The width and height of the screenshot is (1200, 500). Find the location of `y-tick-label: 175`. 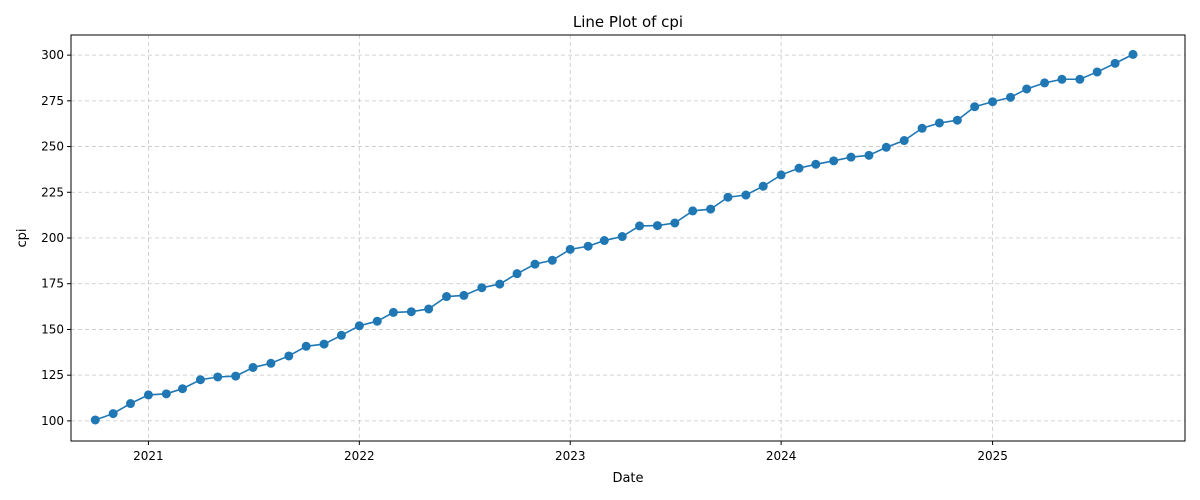

y-tick-label: 175 is located at coordinates (52, 284).